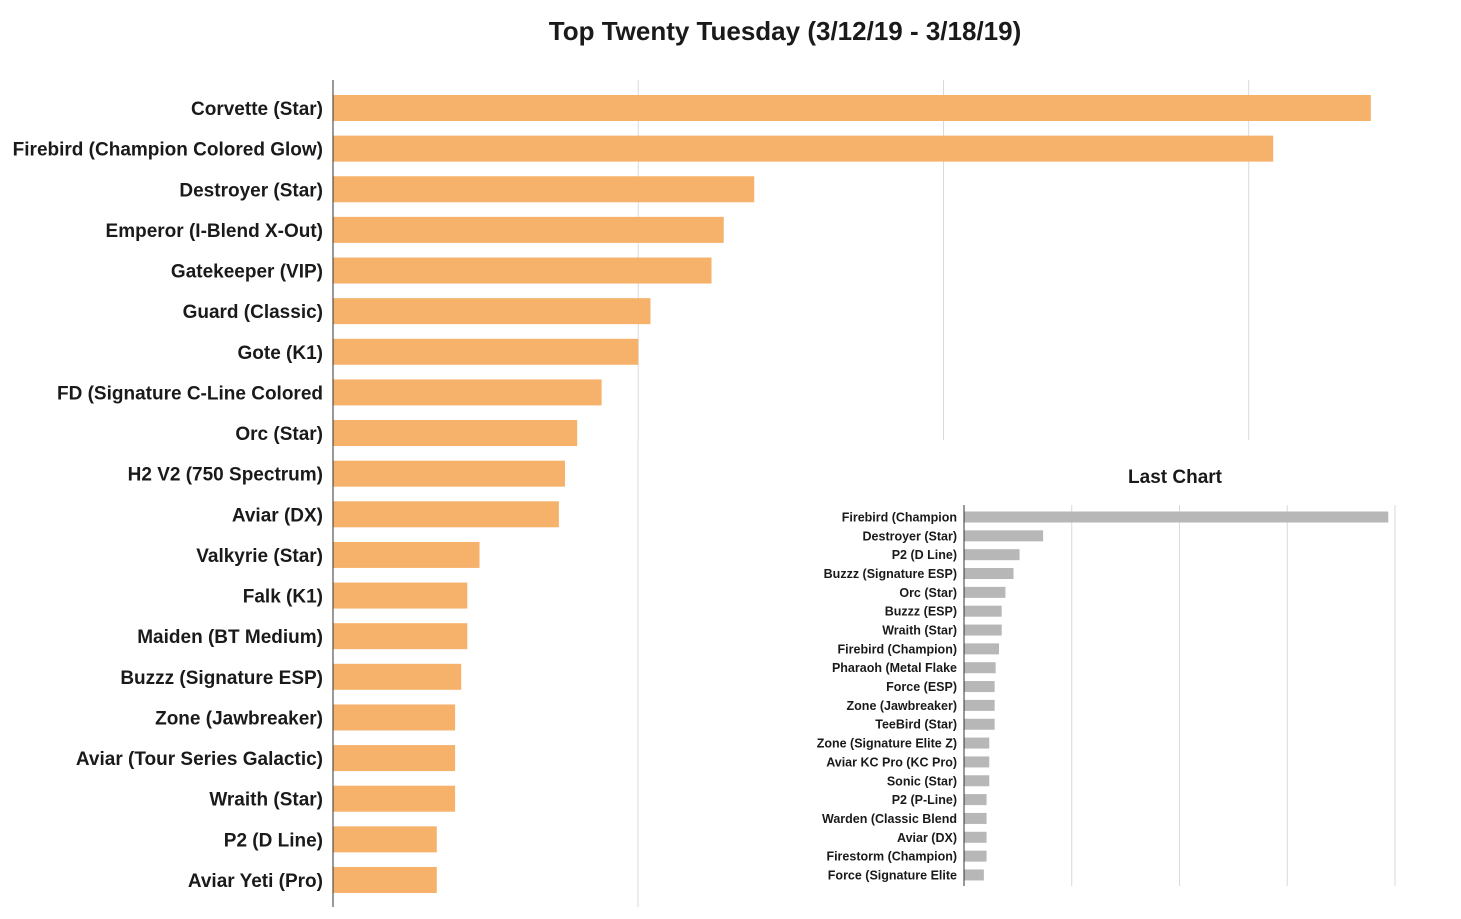 The width and height of the screenshot is (1461, 919). Describe the element at coordinates (919, 631) in the screenshot. I see `inset-category-label: Wraith (Star)` at that location.